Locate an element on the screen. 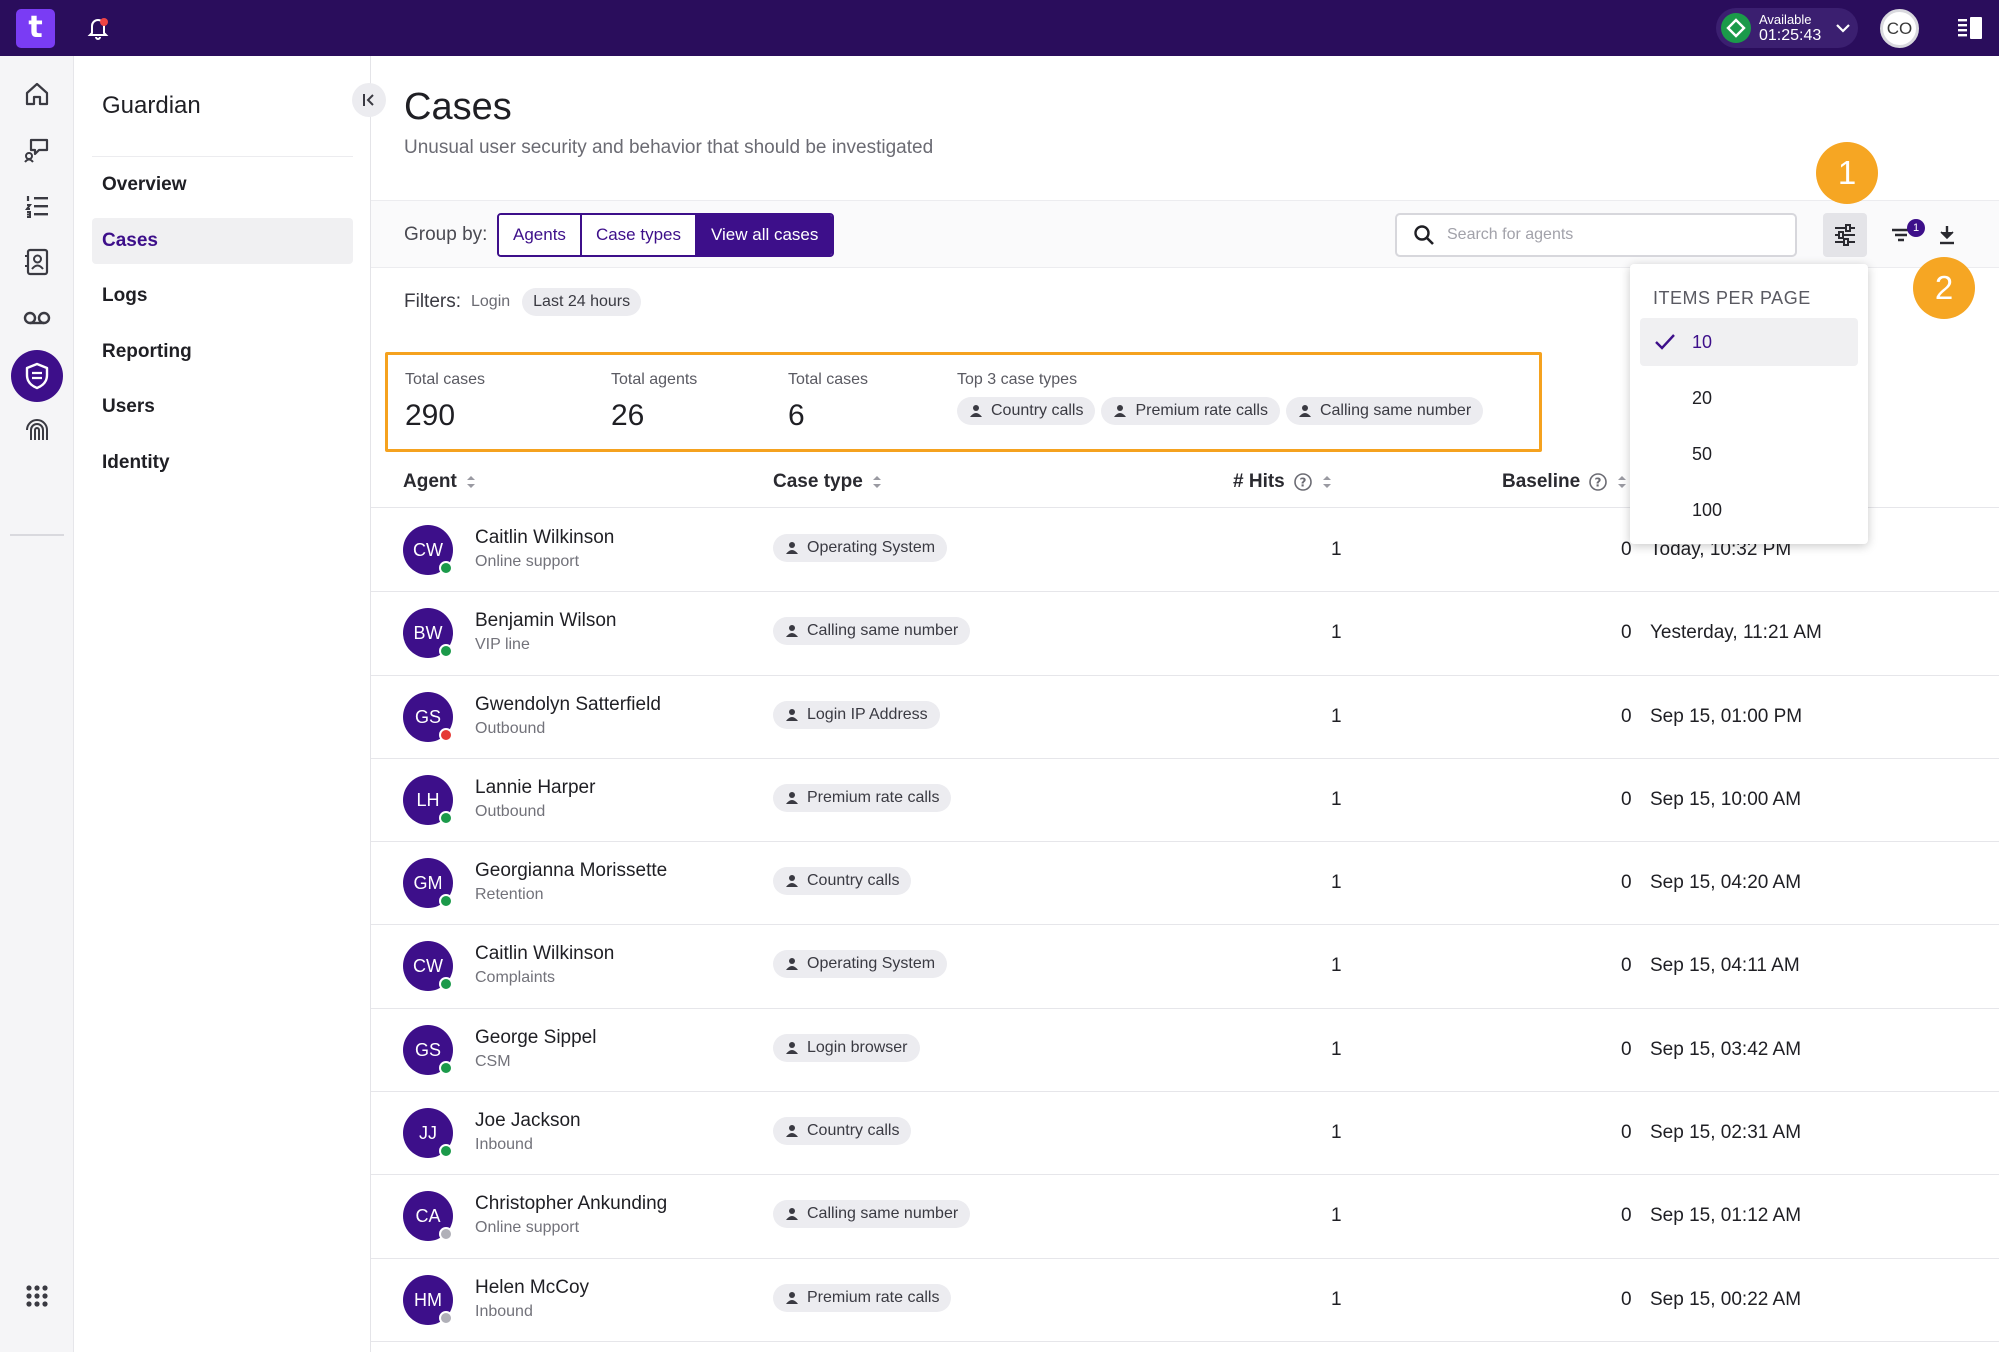 This screenshot has height=1352, width=1999. sidebar-divider is located at coordinates (222, 156).